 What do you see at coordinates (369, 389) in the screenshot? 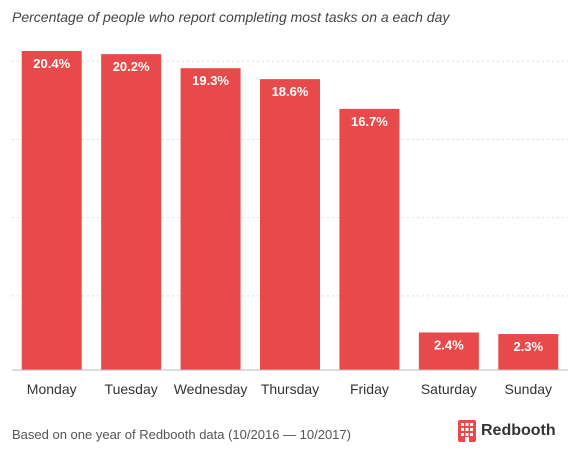
I see `x-tick-label: Friday` at bounding box center [369, 389].